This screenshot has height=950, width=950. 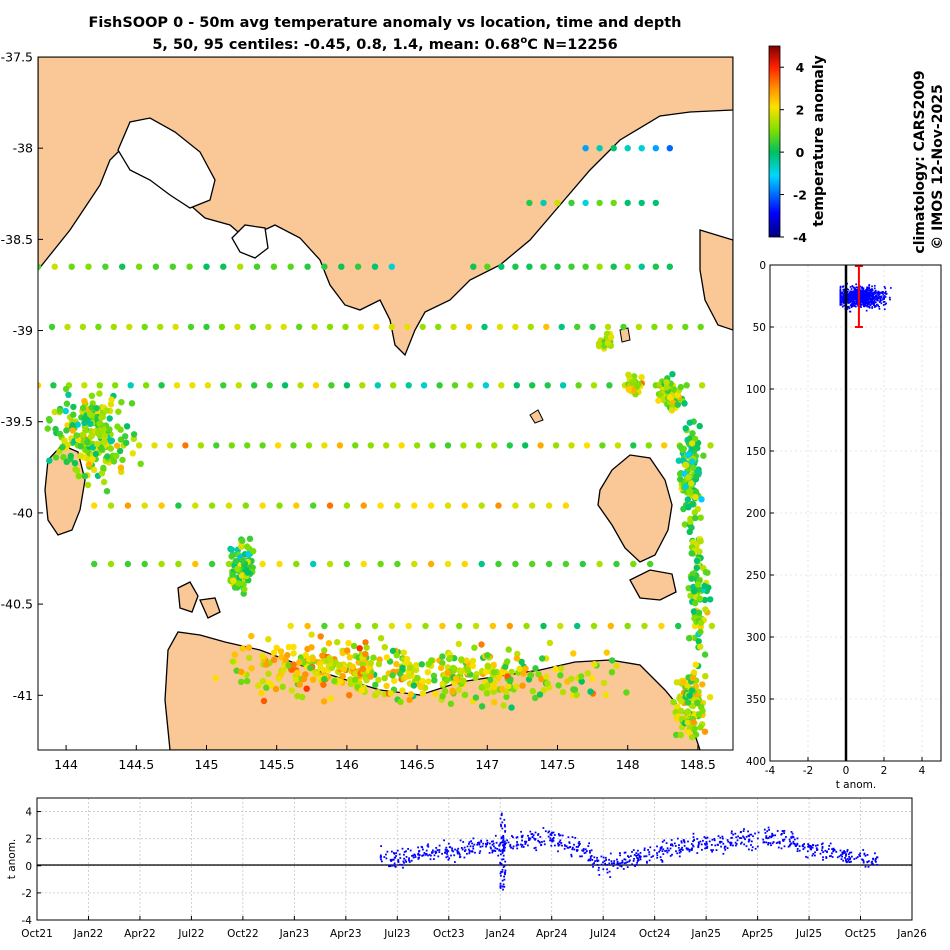 What do you see at coordinates (346, 934) in the screenshot?
I see `ts-x-tick-label: Apr23` at bounding box center [346, 934].